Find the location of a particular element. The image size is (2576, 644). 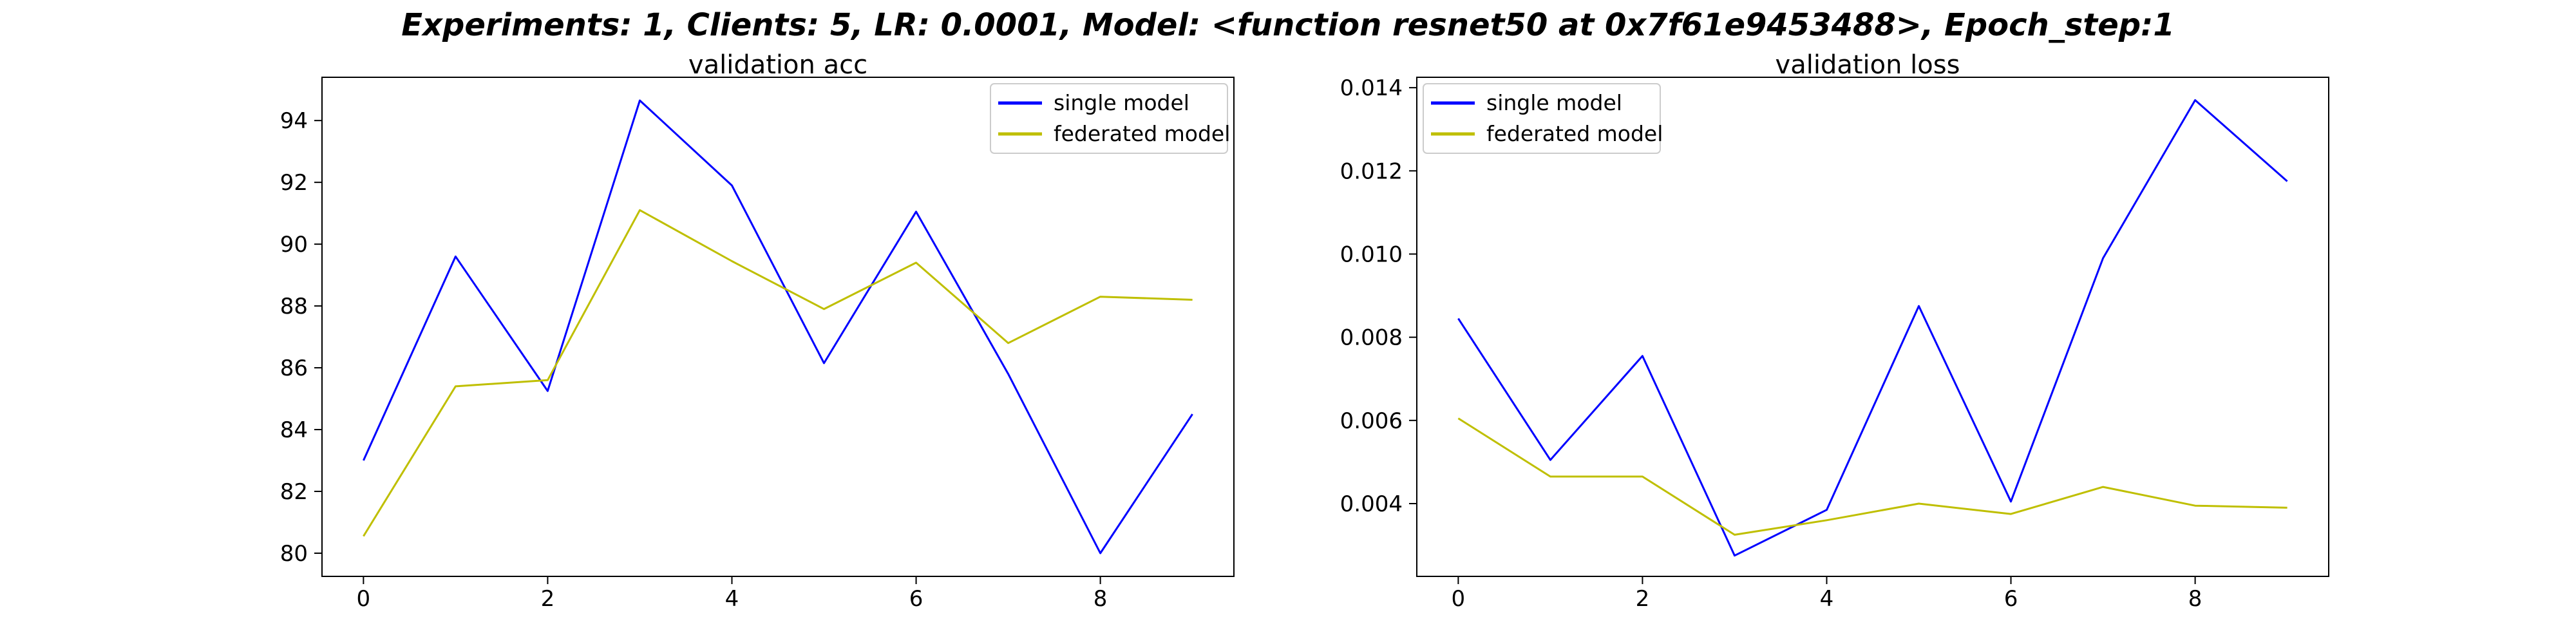

y-tick-label: 0.006 is located at coordinates (1372, 421).